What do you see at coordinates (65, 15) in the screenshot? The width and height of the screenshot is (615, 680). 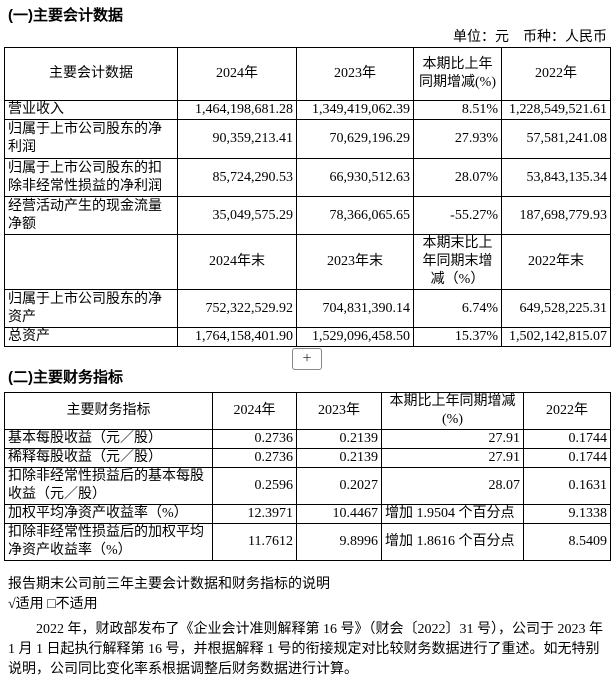 I see `section1-title: (一)主要会计数据` at bounding box center [65, 15].